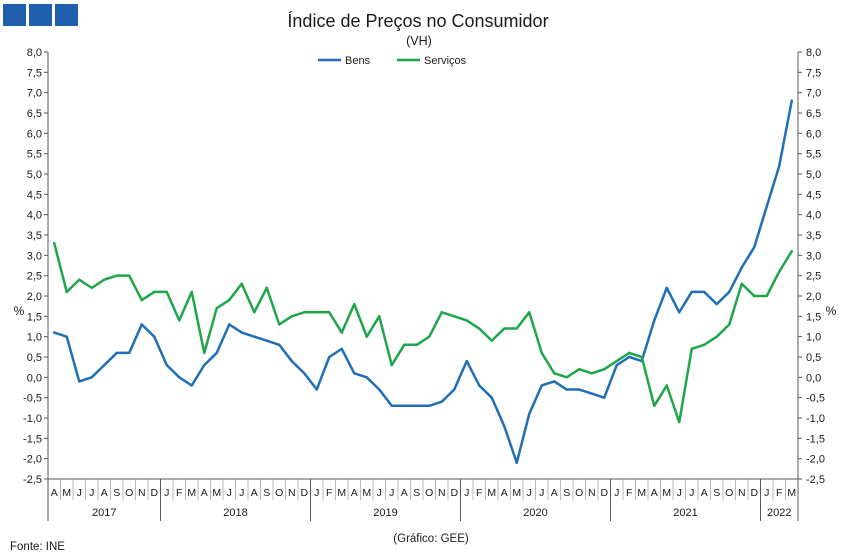 This screenshot has height=559, width=850. I want to click on y-tick-label-left: 1,0, so click(34, 338).